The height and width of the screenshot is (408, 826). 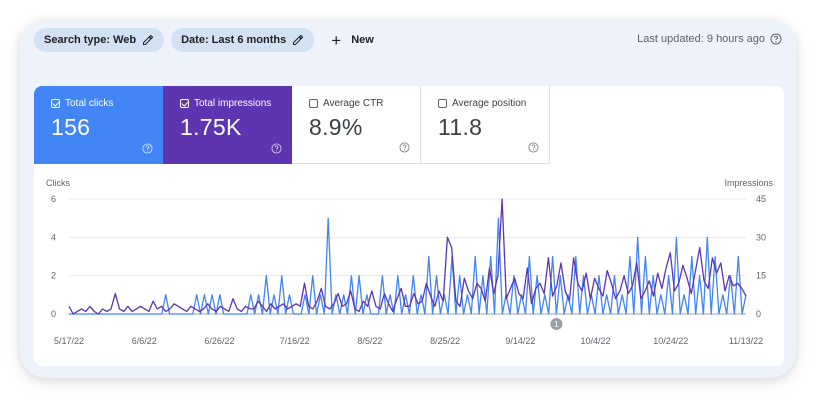 What do you see at coordinates (144, 341) in the screenshot?
I see `x-tick-label: 6/6/22` at bounding box center [144, 341].